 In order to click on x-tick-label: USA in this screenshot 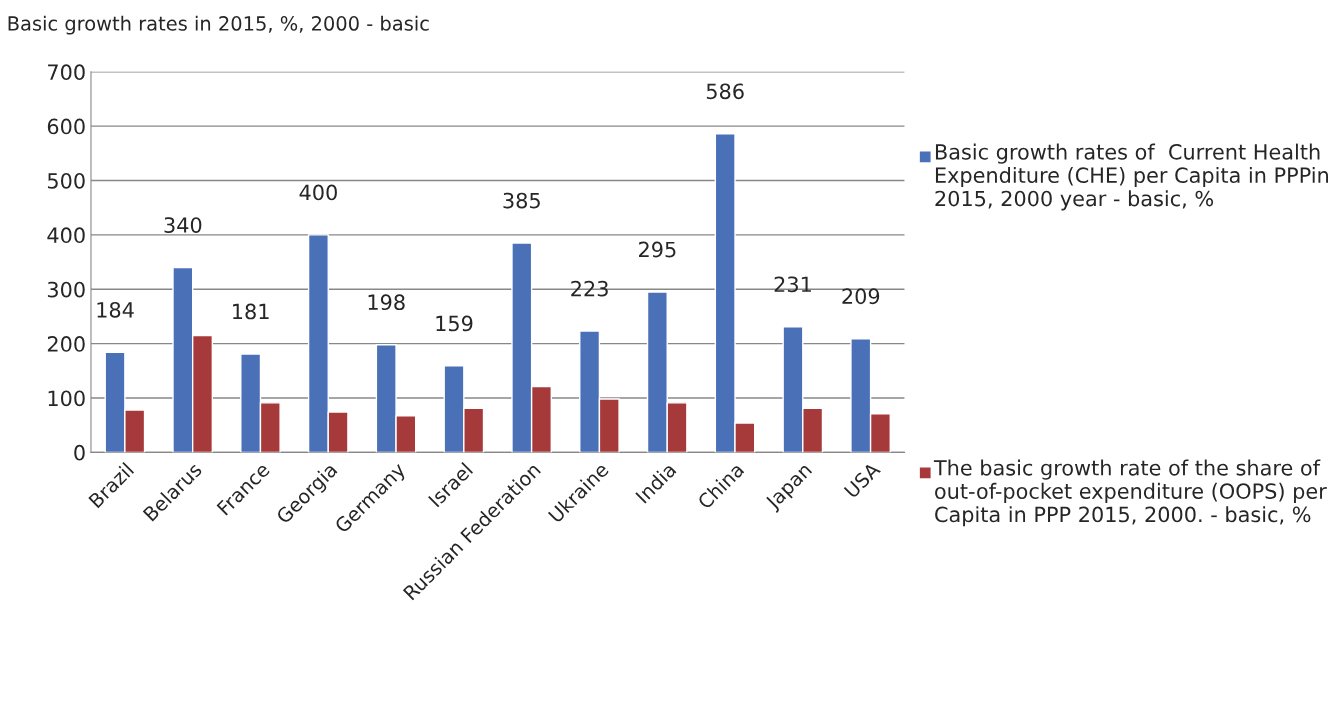, I will do `click(862, 480)`.